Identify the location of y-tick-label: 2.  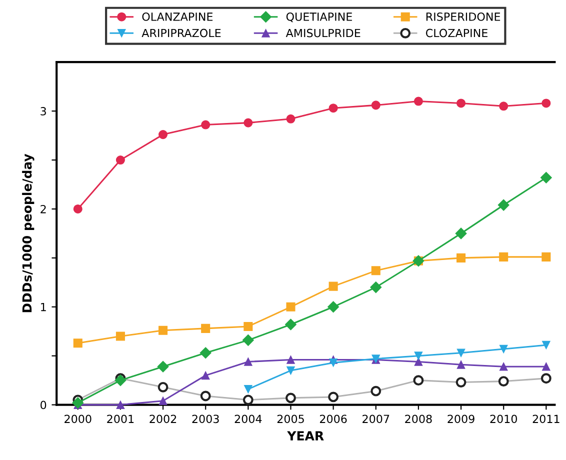
(43, 209).